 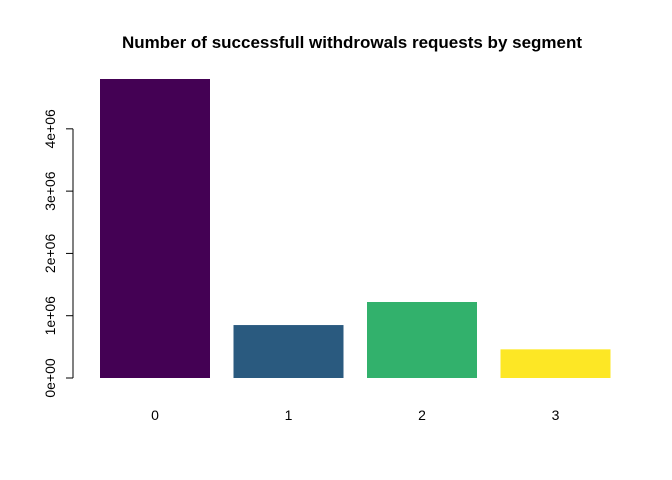 What do you see at coordinates (50, 316) in the screenshot?
I see `y-tick-label: 1e+06` at bounding box center [50, 316].